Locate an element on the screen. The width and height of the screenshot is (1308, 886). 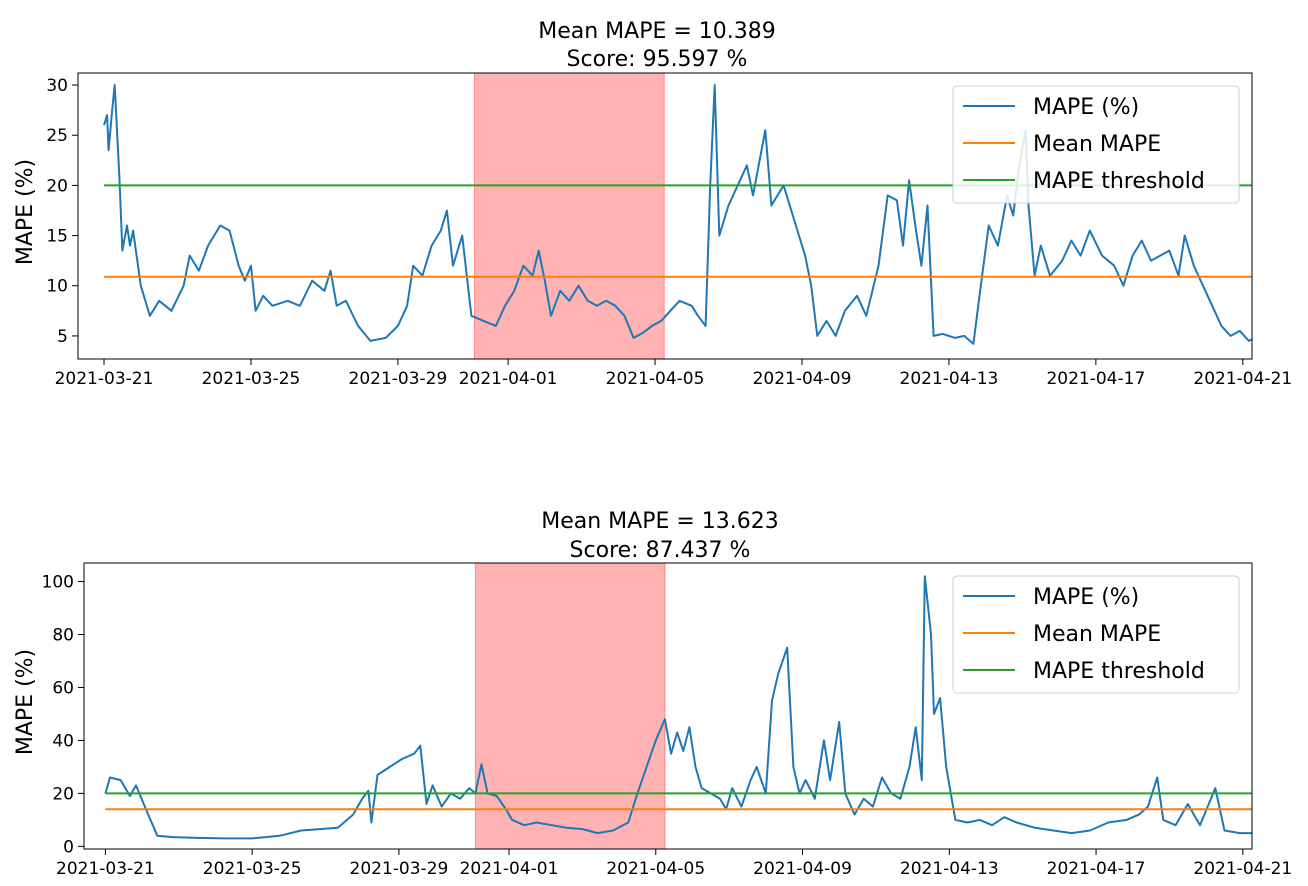
chart-title: Mean MAPE = 10.389 is located at coordinates (657, 31).